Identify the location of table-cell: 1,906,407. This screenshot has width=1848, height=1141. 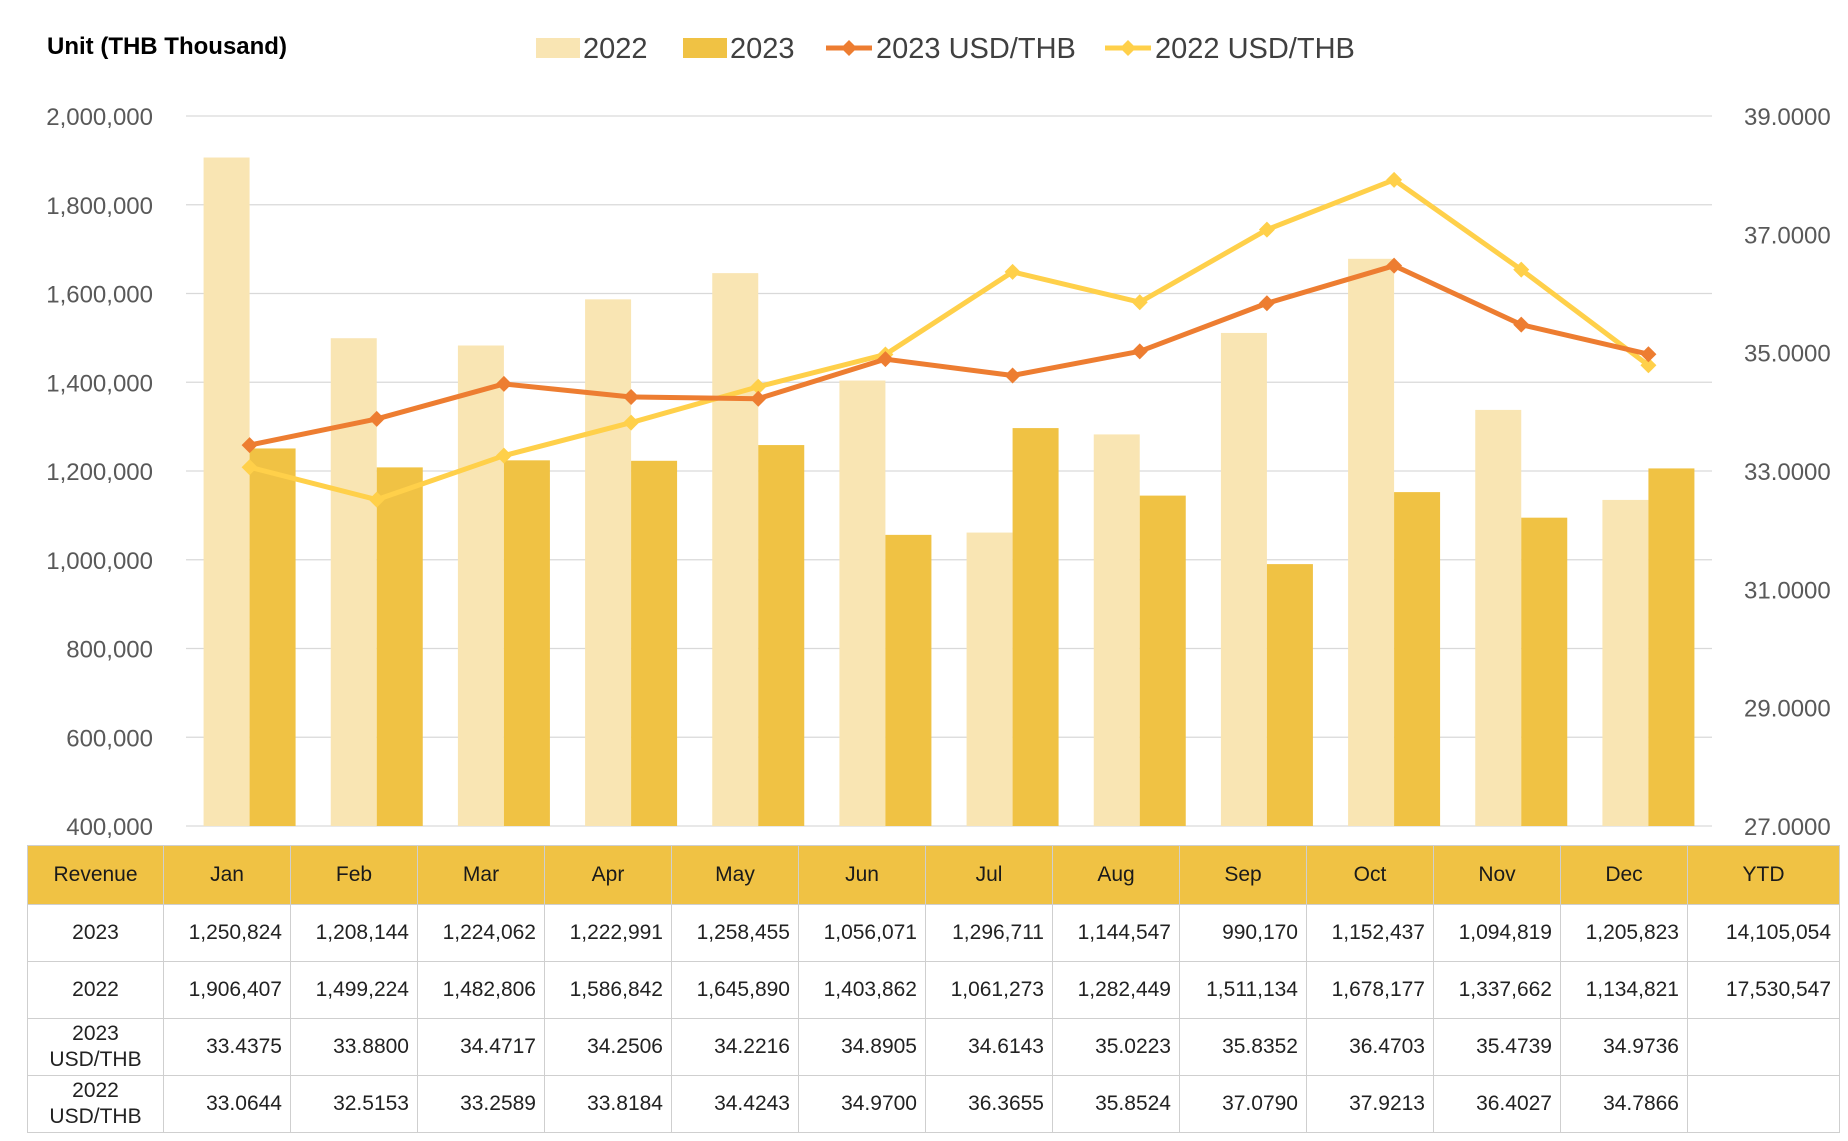
(227, 990).